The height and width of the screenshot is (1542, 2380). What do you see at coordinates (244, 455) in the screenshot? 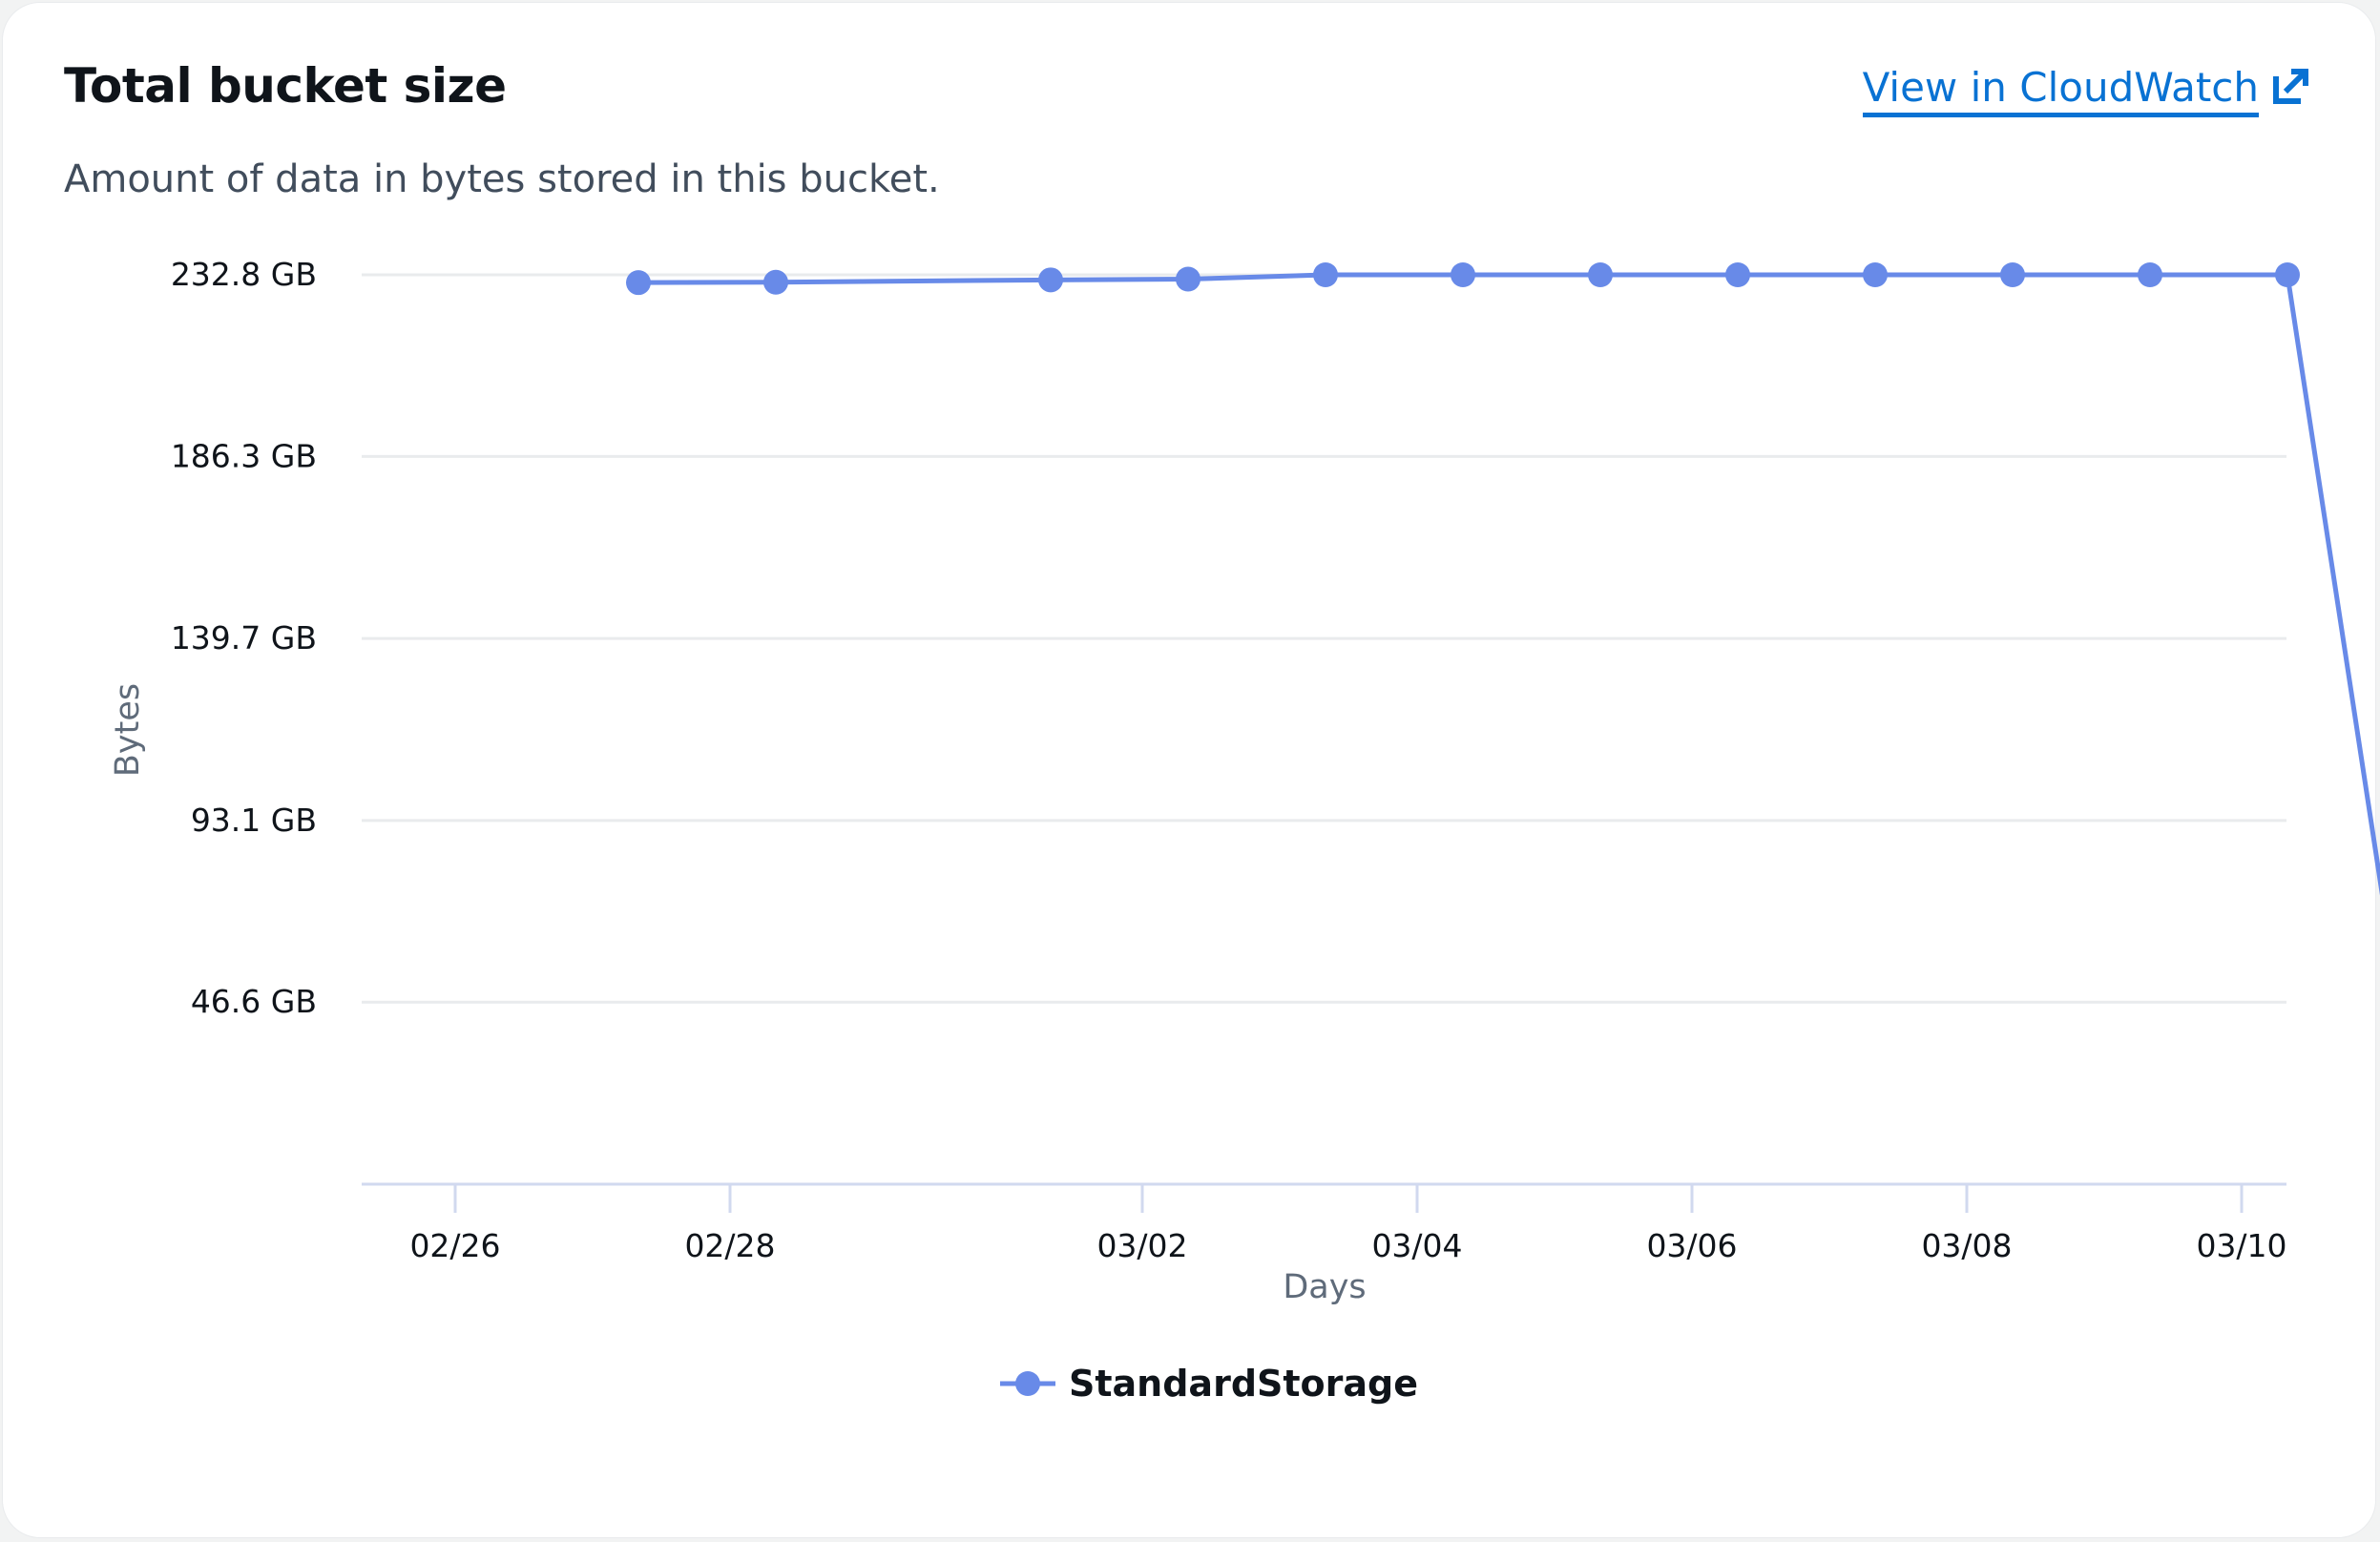
I see `y-tick-label: 186.3 GB` at bounding box center [244, 455].